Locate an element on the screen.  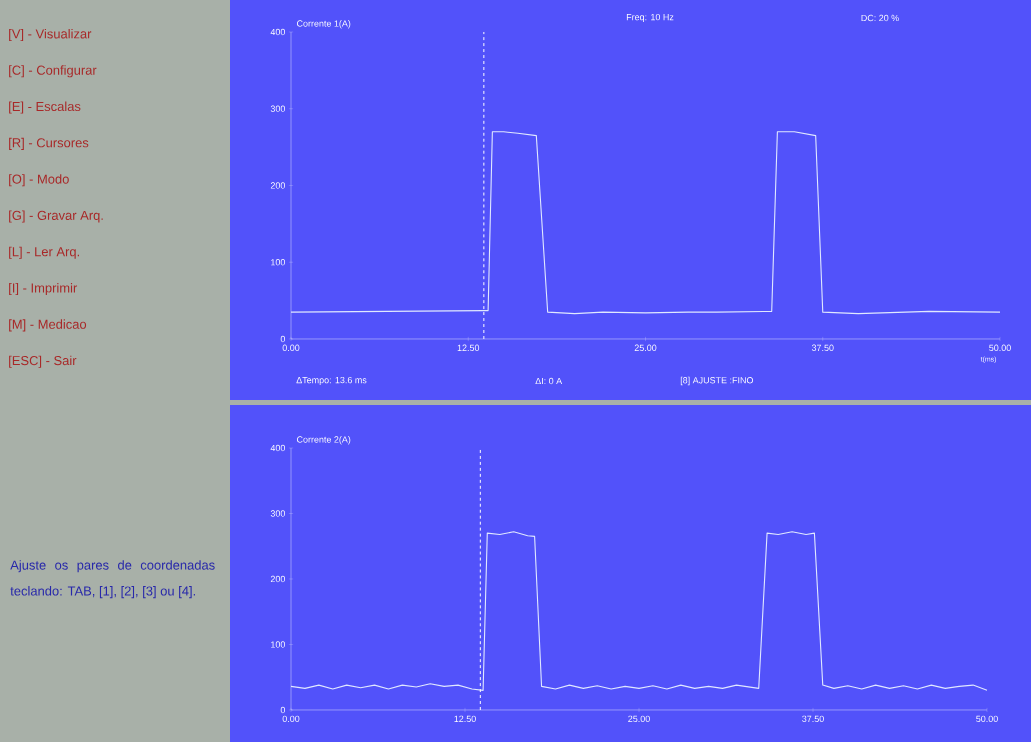
text: [M] - Medicao is located at coordinates (48, 325).